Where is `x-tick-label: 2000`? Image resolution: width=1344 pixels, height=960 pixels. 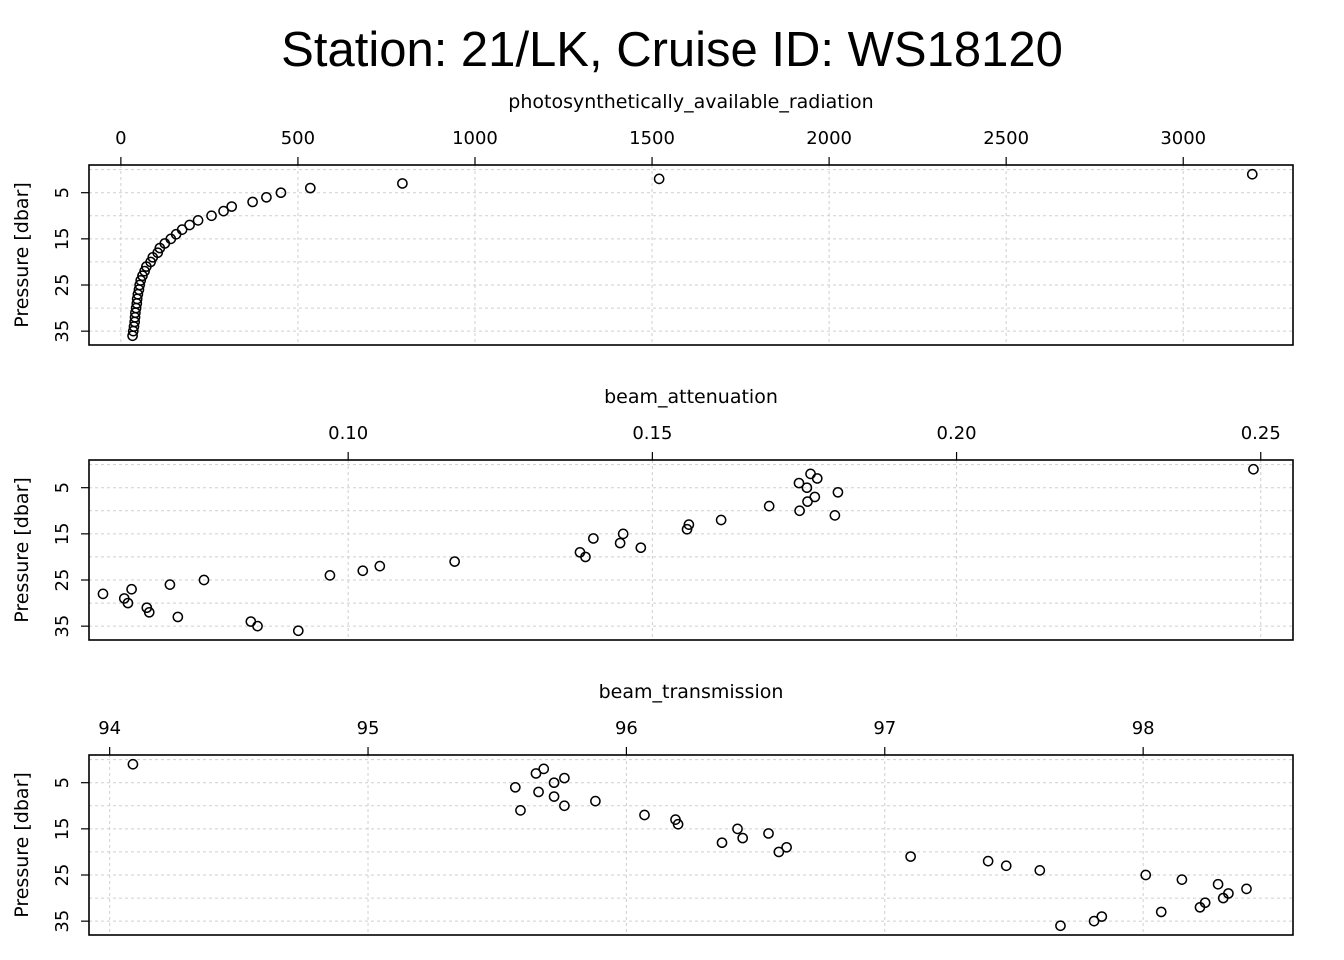
x-tick-label: 2000 is located at coordinates (829, 138).